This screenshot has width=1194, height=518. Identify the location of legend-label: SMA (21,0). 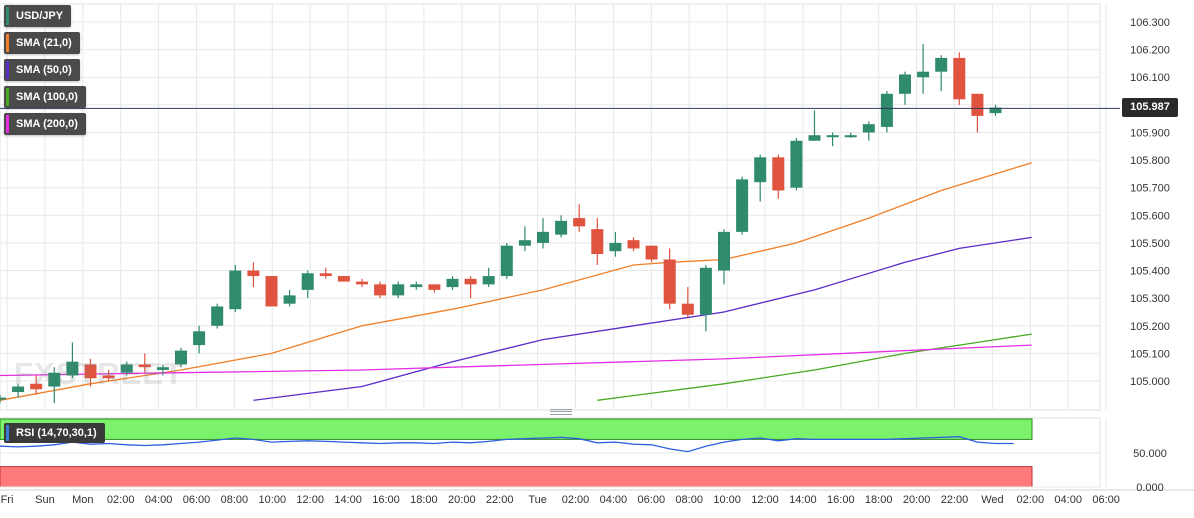
(44, 43).